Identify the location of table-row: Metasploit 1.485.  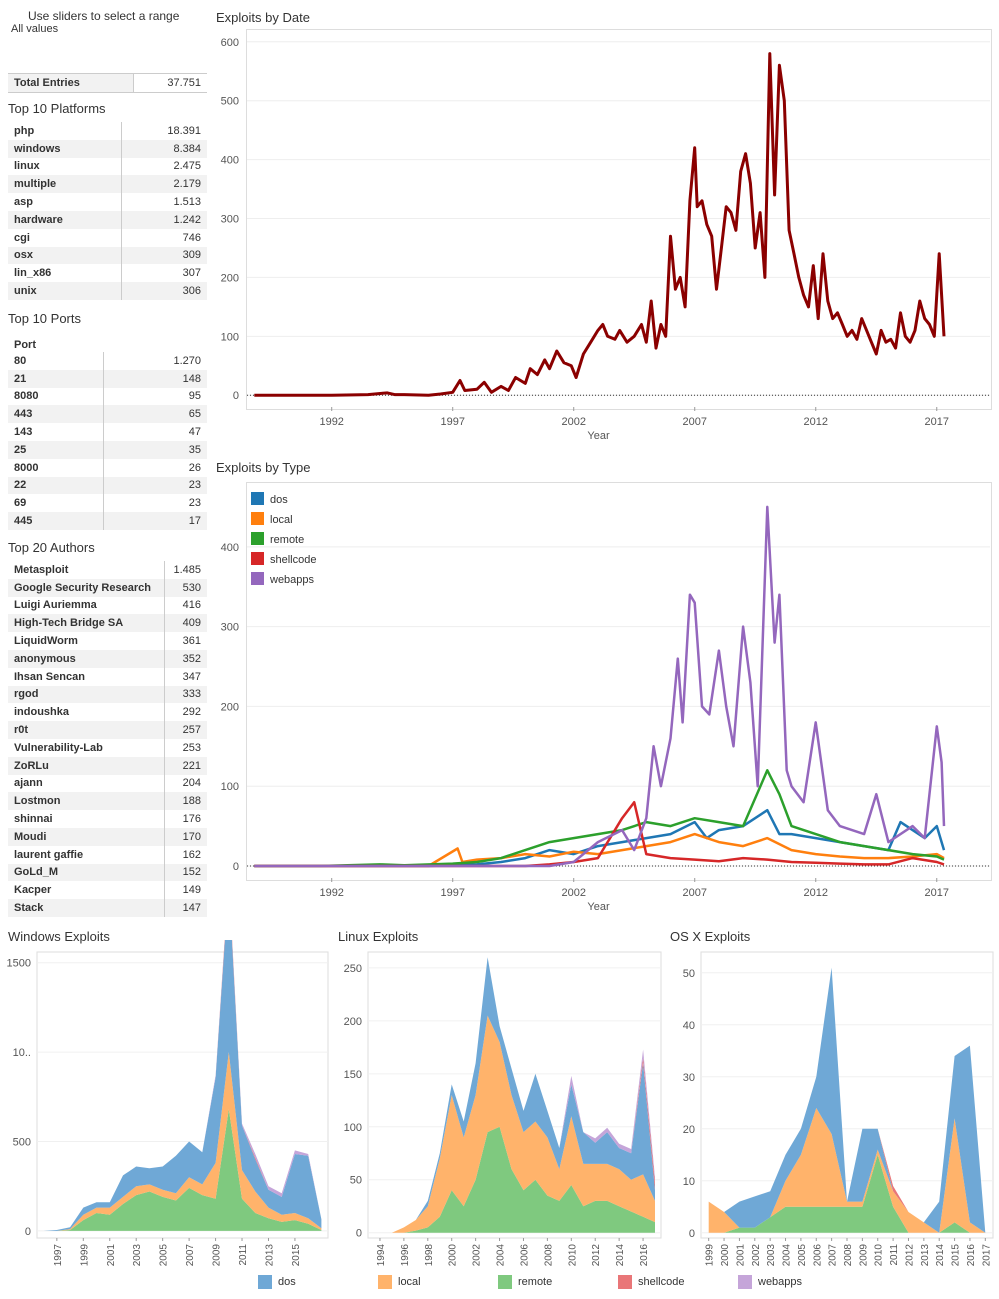
(107, 570).